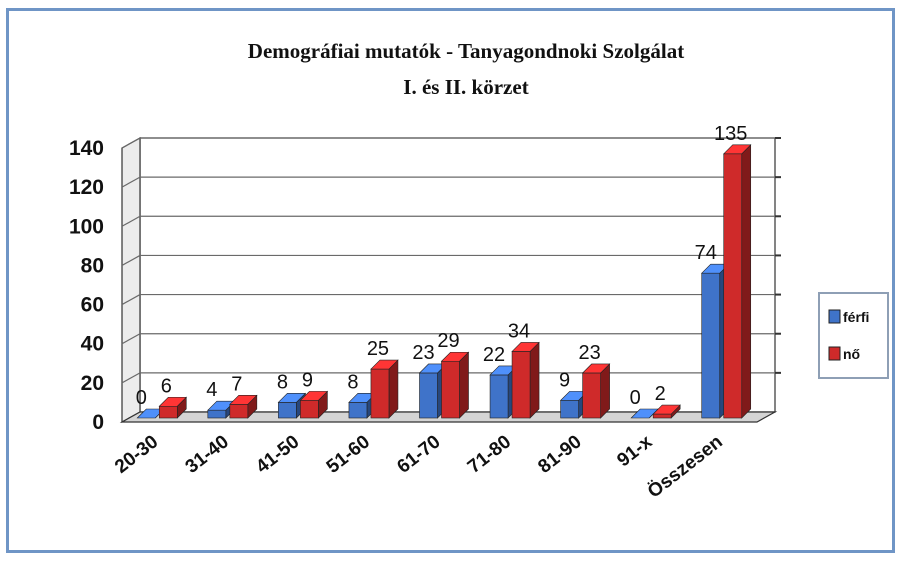 This screenshot has height=564, width=905. I want to click on x-tick-label: Összesen, so click(685, 466).